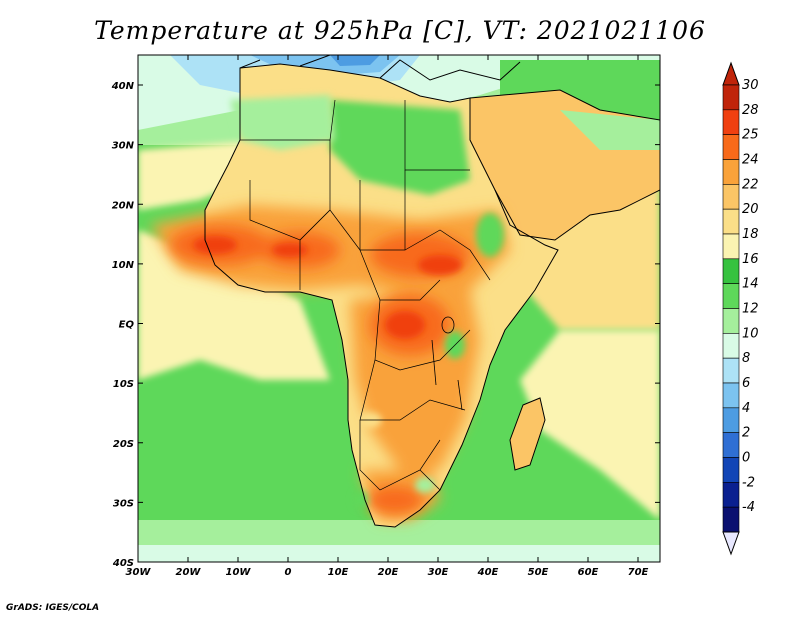  What do you see at coordinates (538, 572) in the screenshot?
I see `lon-tick-label: 50E` at bounding box center [538, 572].